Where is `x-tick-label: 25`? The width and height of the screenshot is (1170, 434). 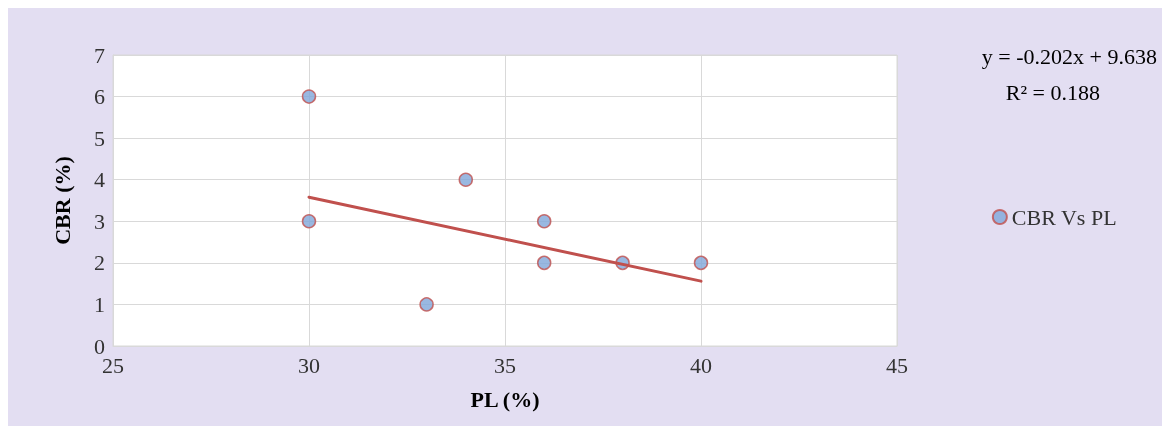 x-tick-label: 25 is located at coordinates (113, 365).